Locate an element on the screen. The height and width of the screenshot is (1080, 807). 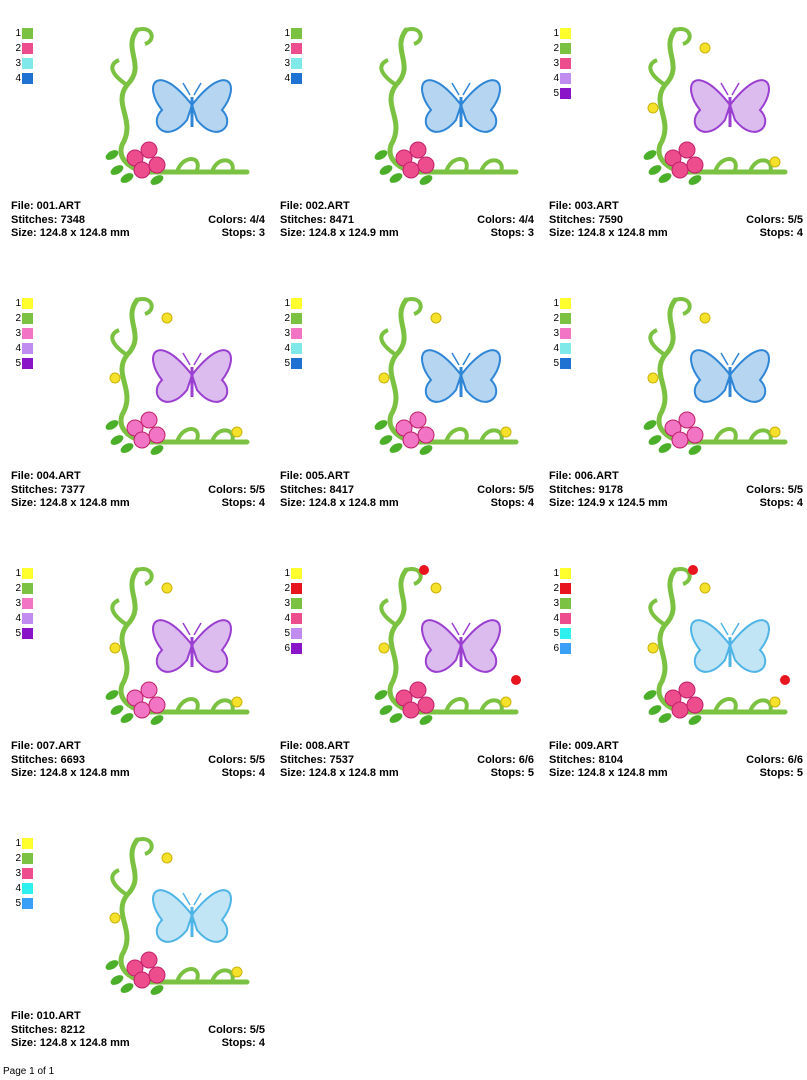
info-row: File: 008.ART is located at coordinates (407, 747).